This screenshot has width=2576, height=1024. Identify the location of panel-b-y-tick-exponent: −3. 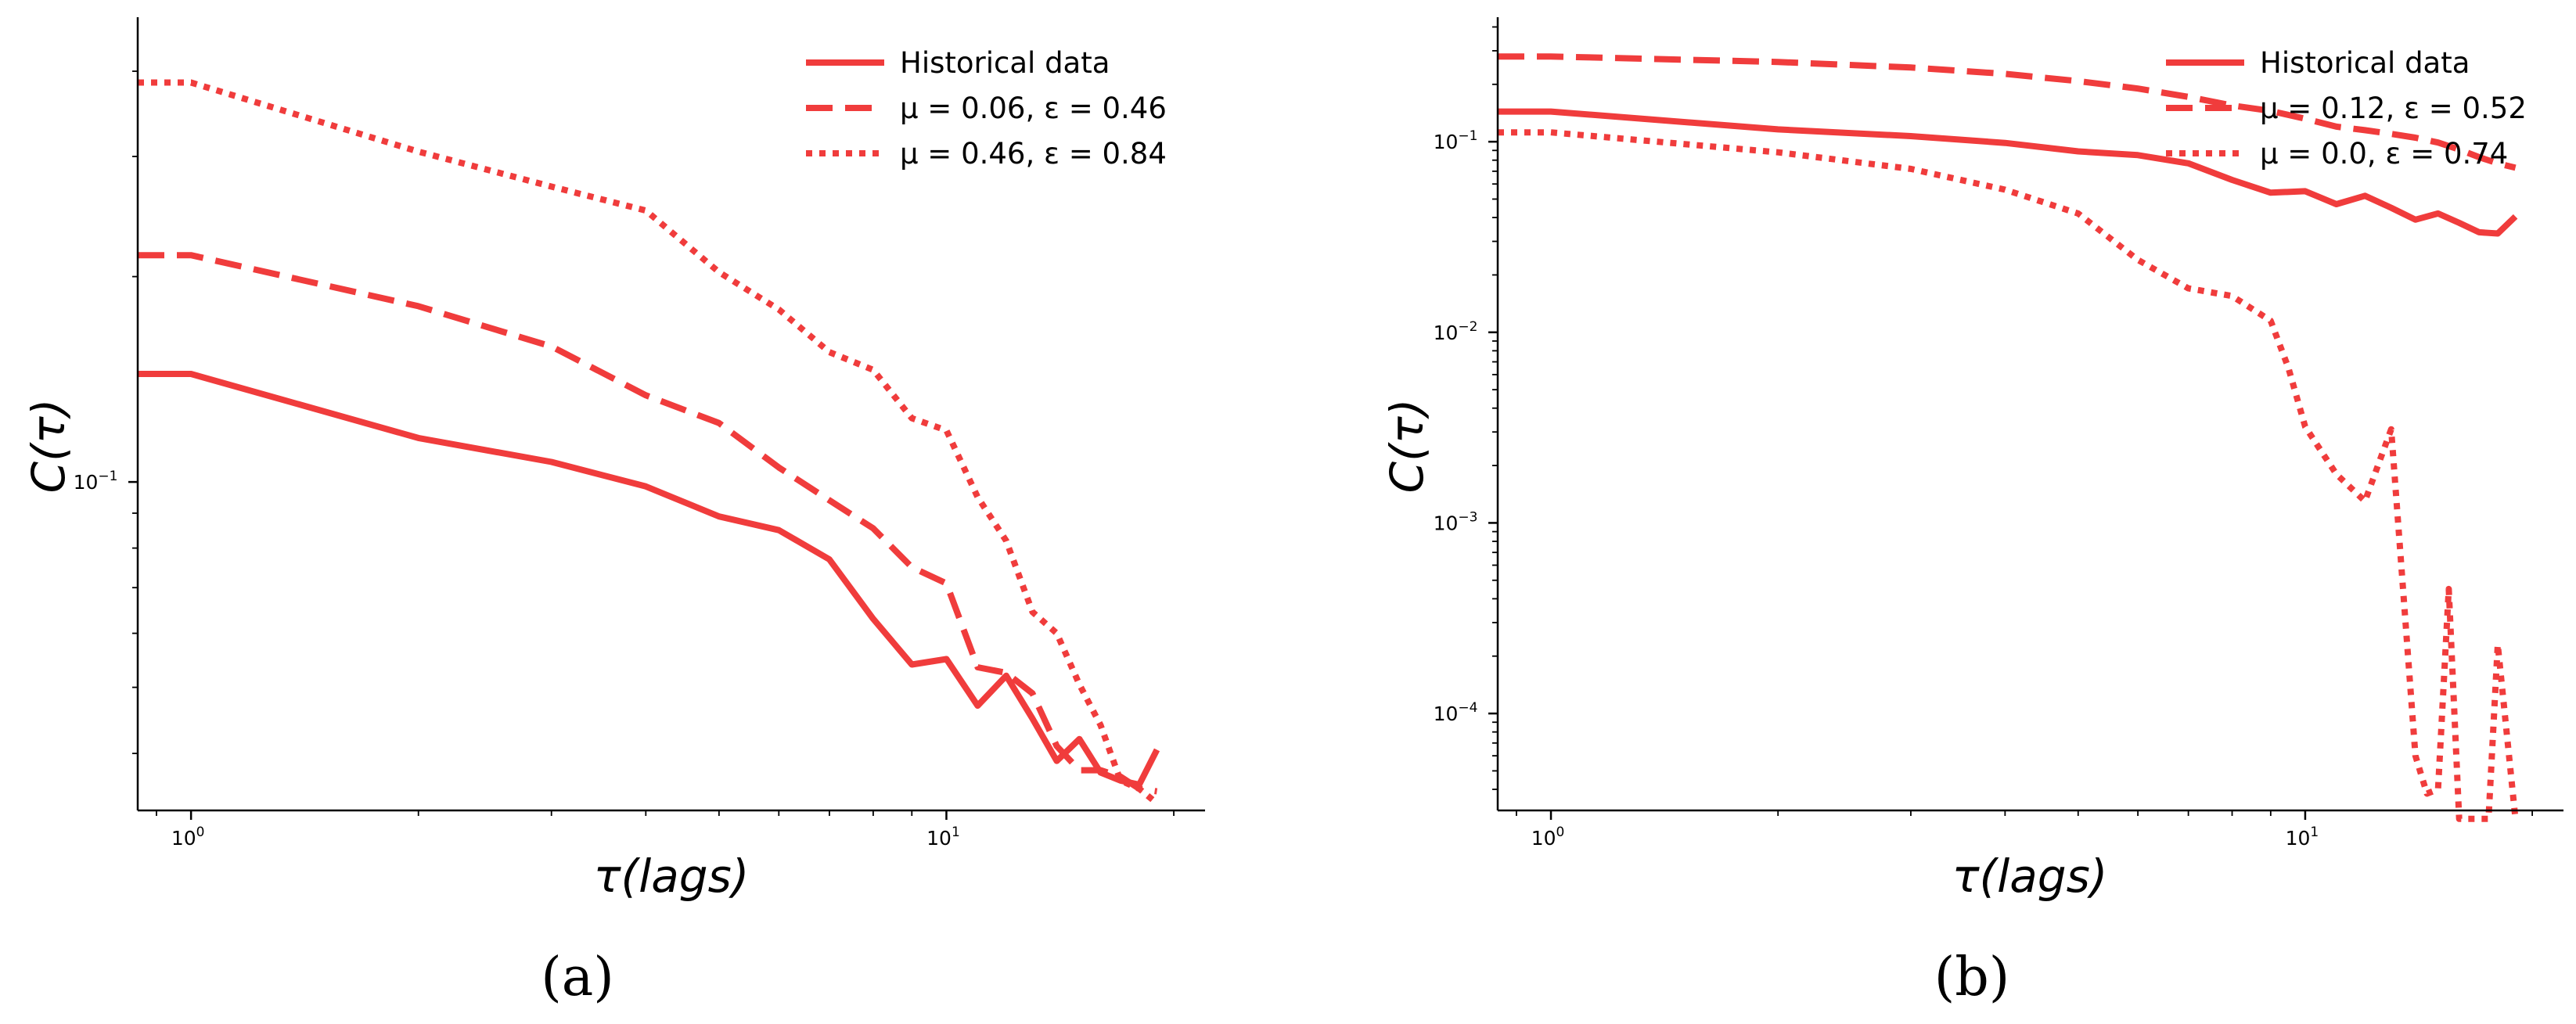
(1468, 517).